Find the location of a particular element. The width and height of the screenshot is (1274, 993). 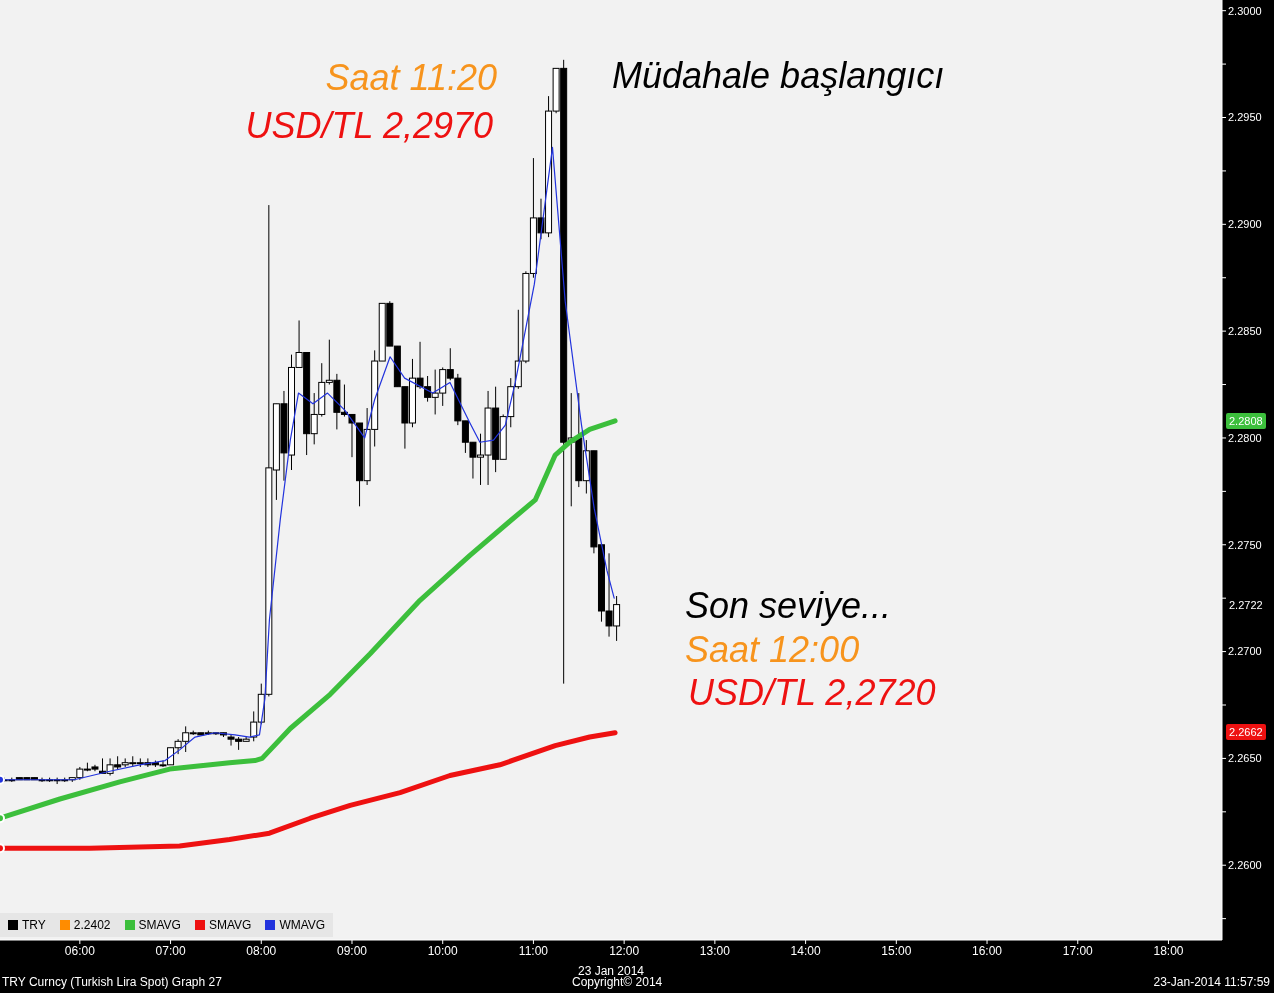

y-tick-label: 2.2900 is located at coordinates (1245, 224).